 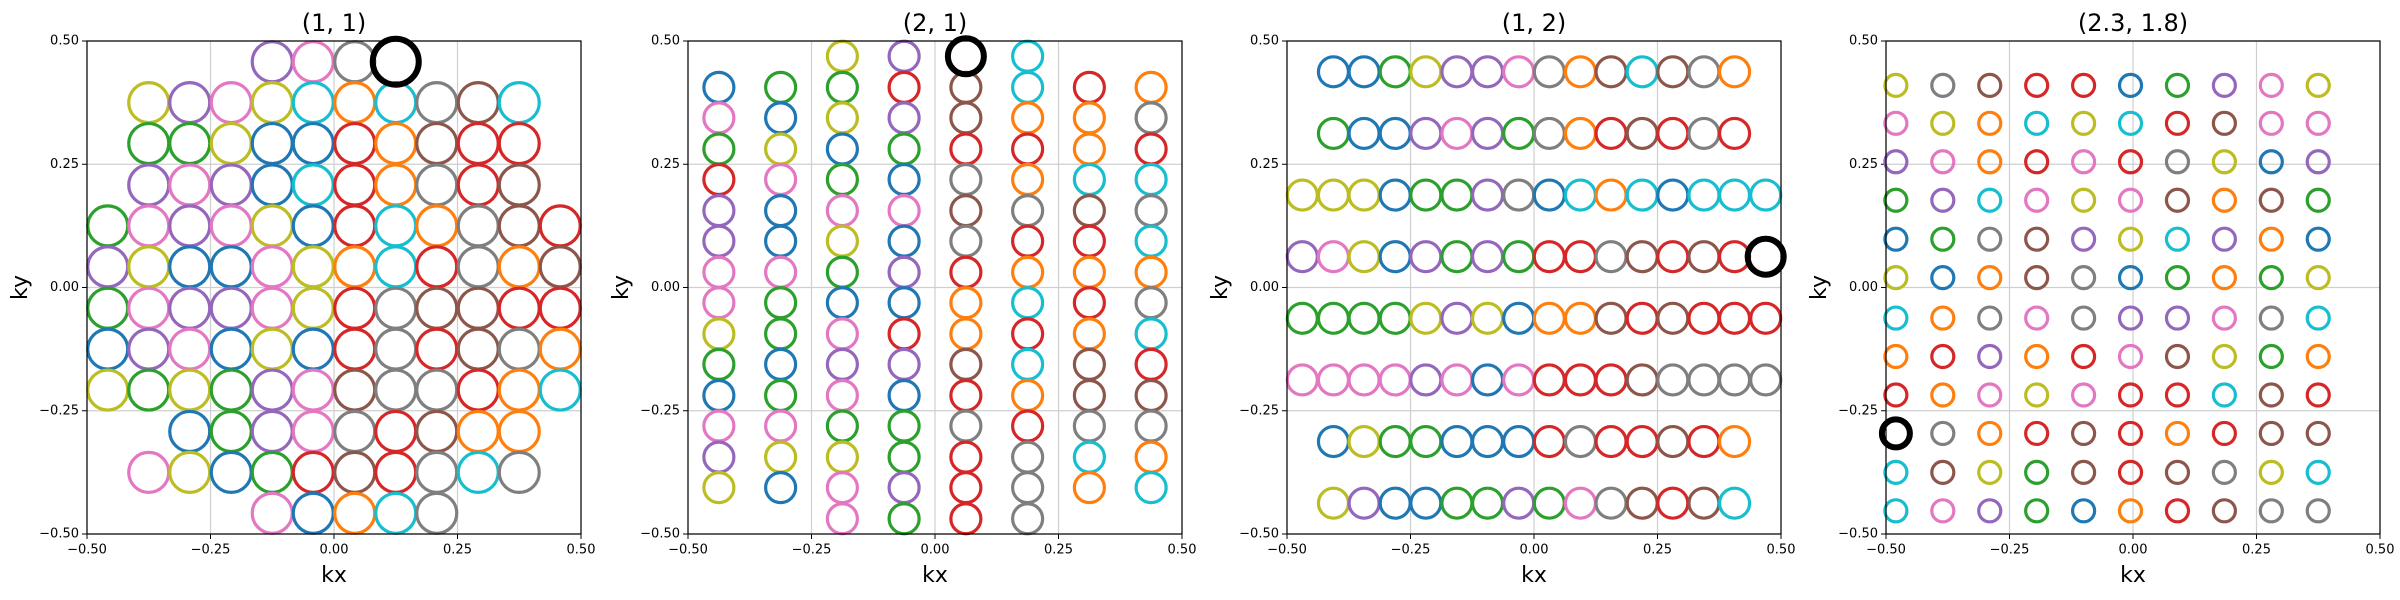 What do you see at coordinates (2256, 550) in the screenshot?
I see `x-tick-label: 0.25` at bounding box center [2256, 550].